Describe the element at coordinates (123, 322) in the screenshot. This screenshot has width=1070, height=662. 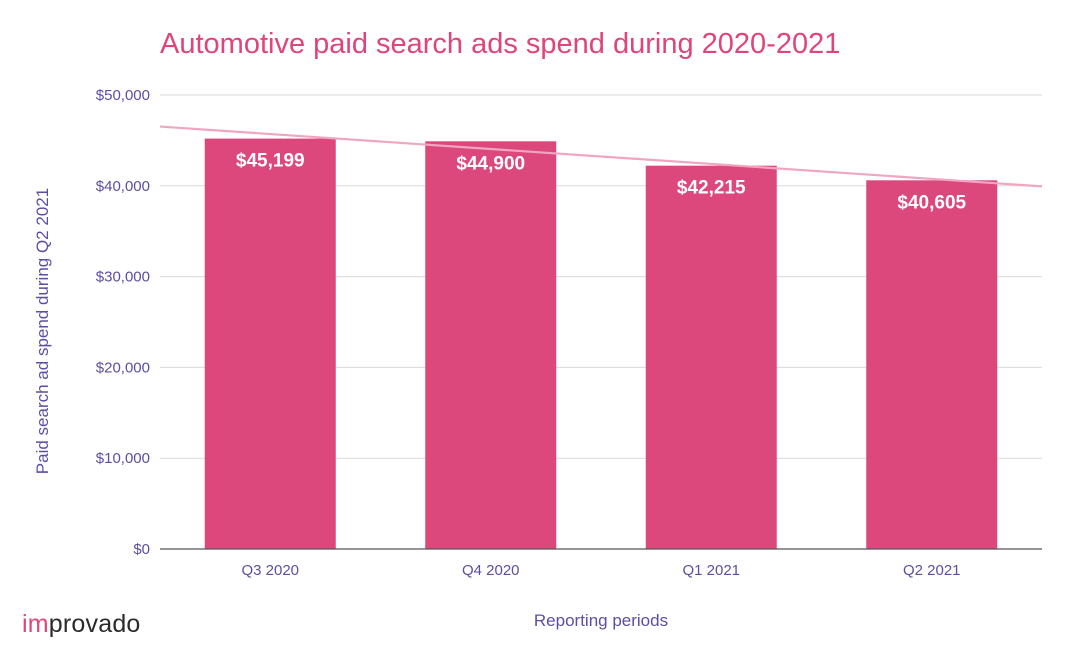
I see `y-axis-ticks: $0 $10,000 $20,000 $30,000 $40,000 $50,000` at that location.